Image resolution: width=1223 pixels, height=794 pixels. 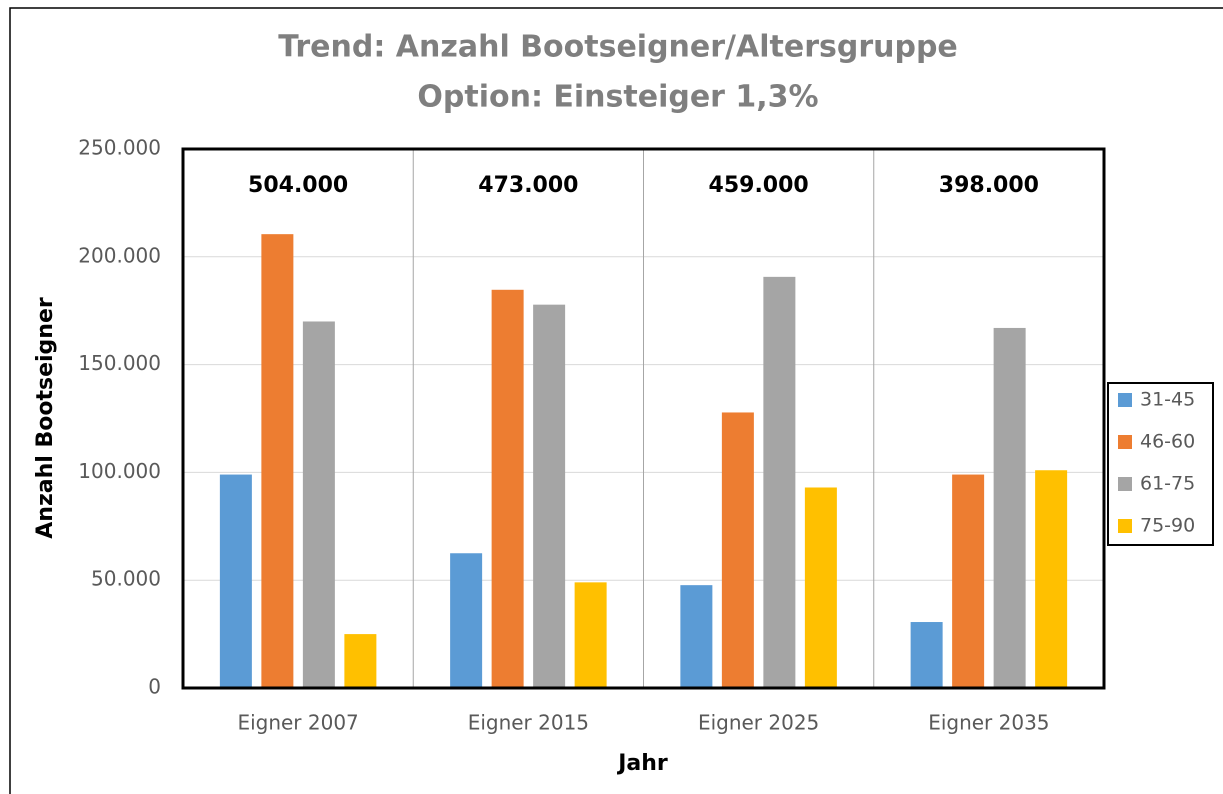 What do you see at coordinates (988, 723) in the screenshot?
I see `x-tick-label: Eigner 2035` at bounding box center [988, 723].